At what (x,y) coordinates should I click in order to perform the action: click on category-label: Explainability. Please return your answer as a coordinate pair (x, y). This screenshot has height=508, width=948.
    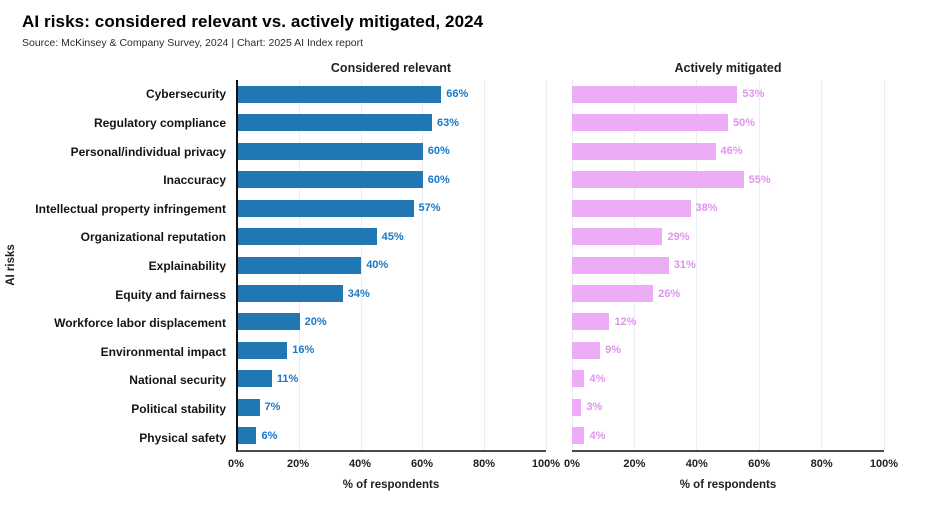
    Looking at the image, I should click on (187, 265).